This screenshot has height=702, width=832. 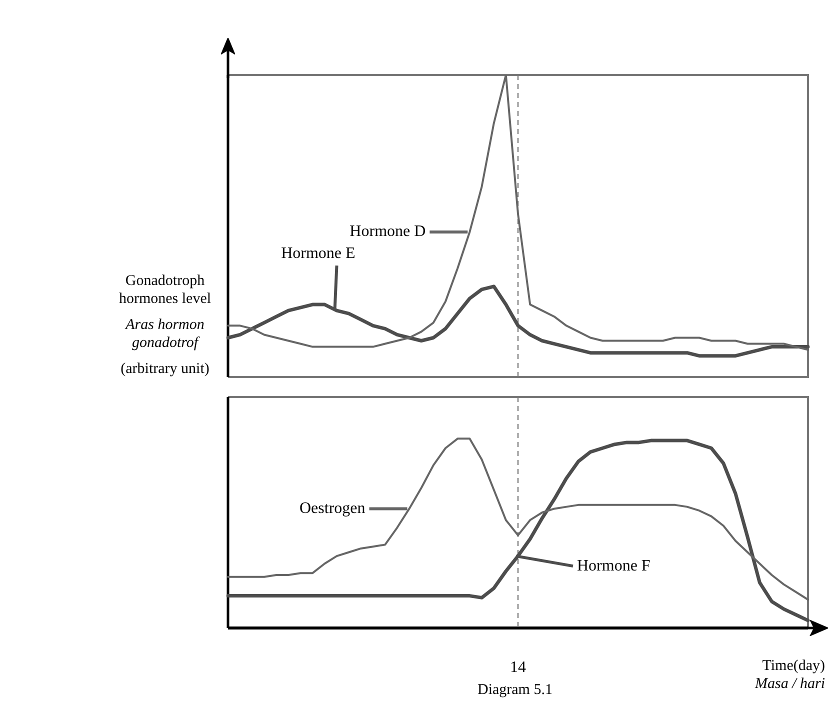 I want to click on legend-label: Hormone D, so click(x=388, y=231).